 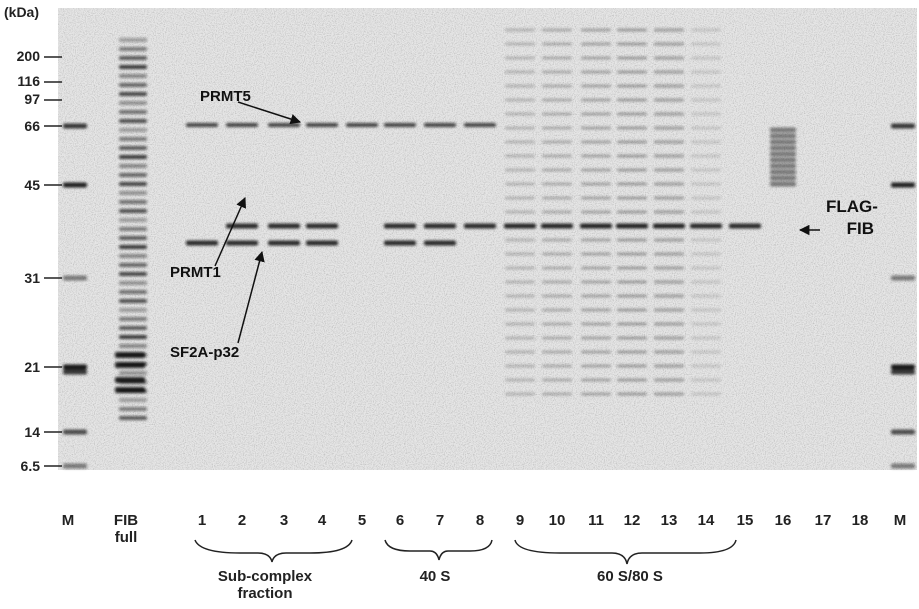 What do you see at coordinates (322, 520) in the screenshot?
I see `lane-label: 4` at bounding box center [322, 520].